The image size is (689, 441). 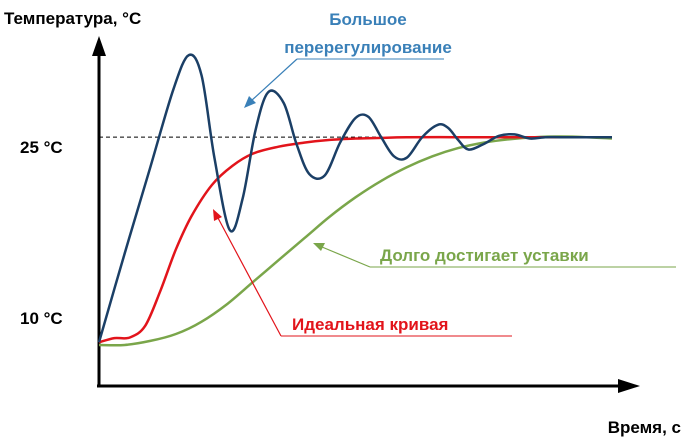 What do you see at coordinates (41, 318) in the screenshot?
I see `y-tick-label-10: 10 °C` at bounding box center [41, 318].